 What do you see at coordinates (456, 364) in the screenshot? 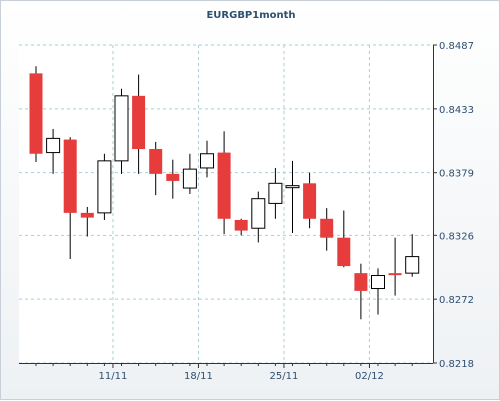
I see `y-tick-label: 0.8218` at bounding box center [456, 364].